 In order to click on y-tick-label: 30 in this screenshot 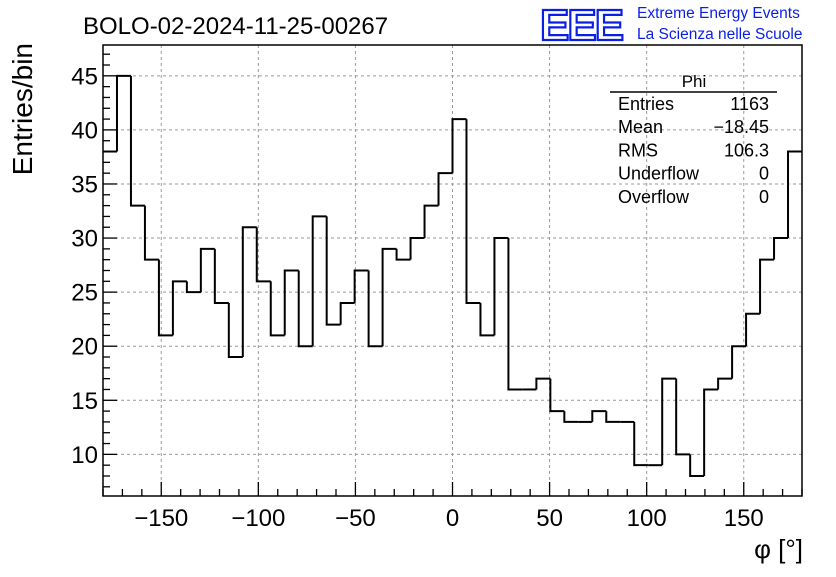, I will do `click(84, 239)`.